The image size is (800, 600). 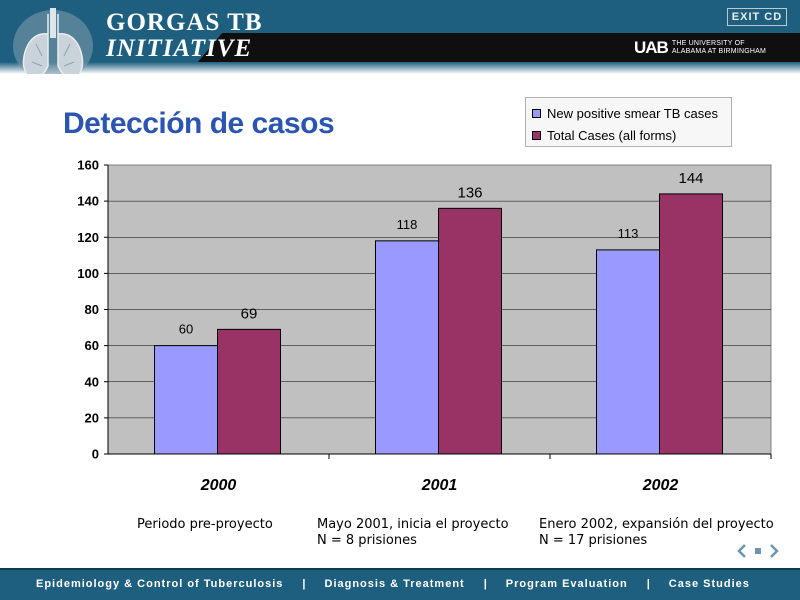 I want to click on x-category-label: 2001, so click(x=439, y=485).